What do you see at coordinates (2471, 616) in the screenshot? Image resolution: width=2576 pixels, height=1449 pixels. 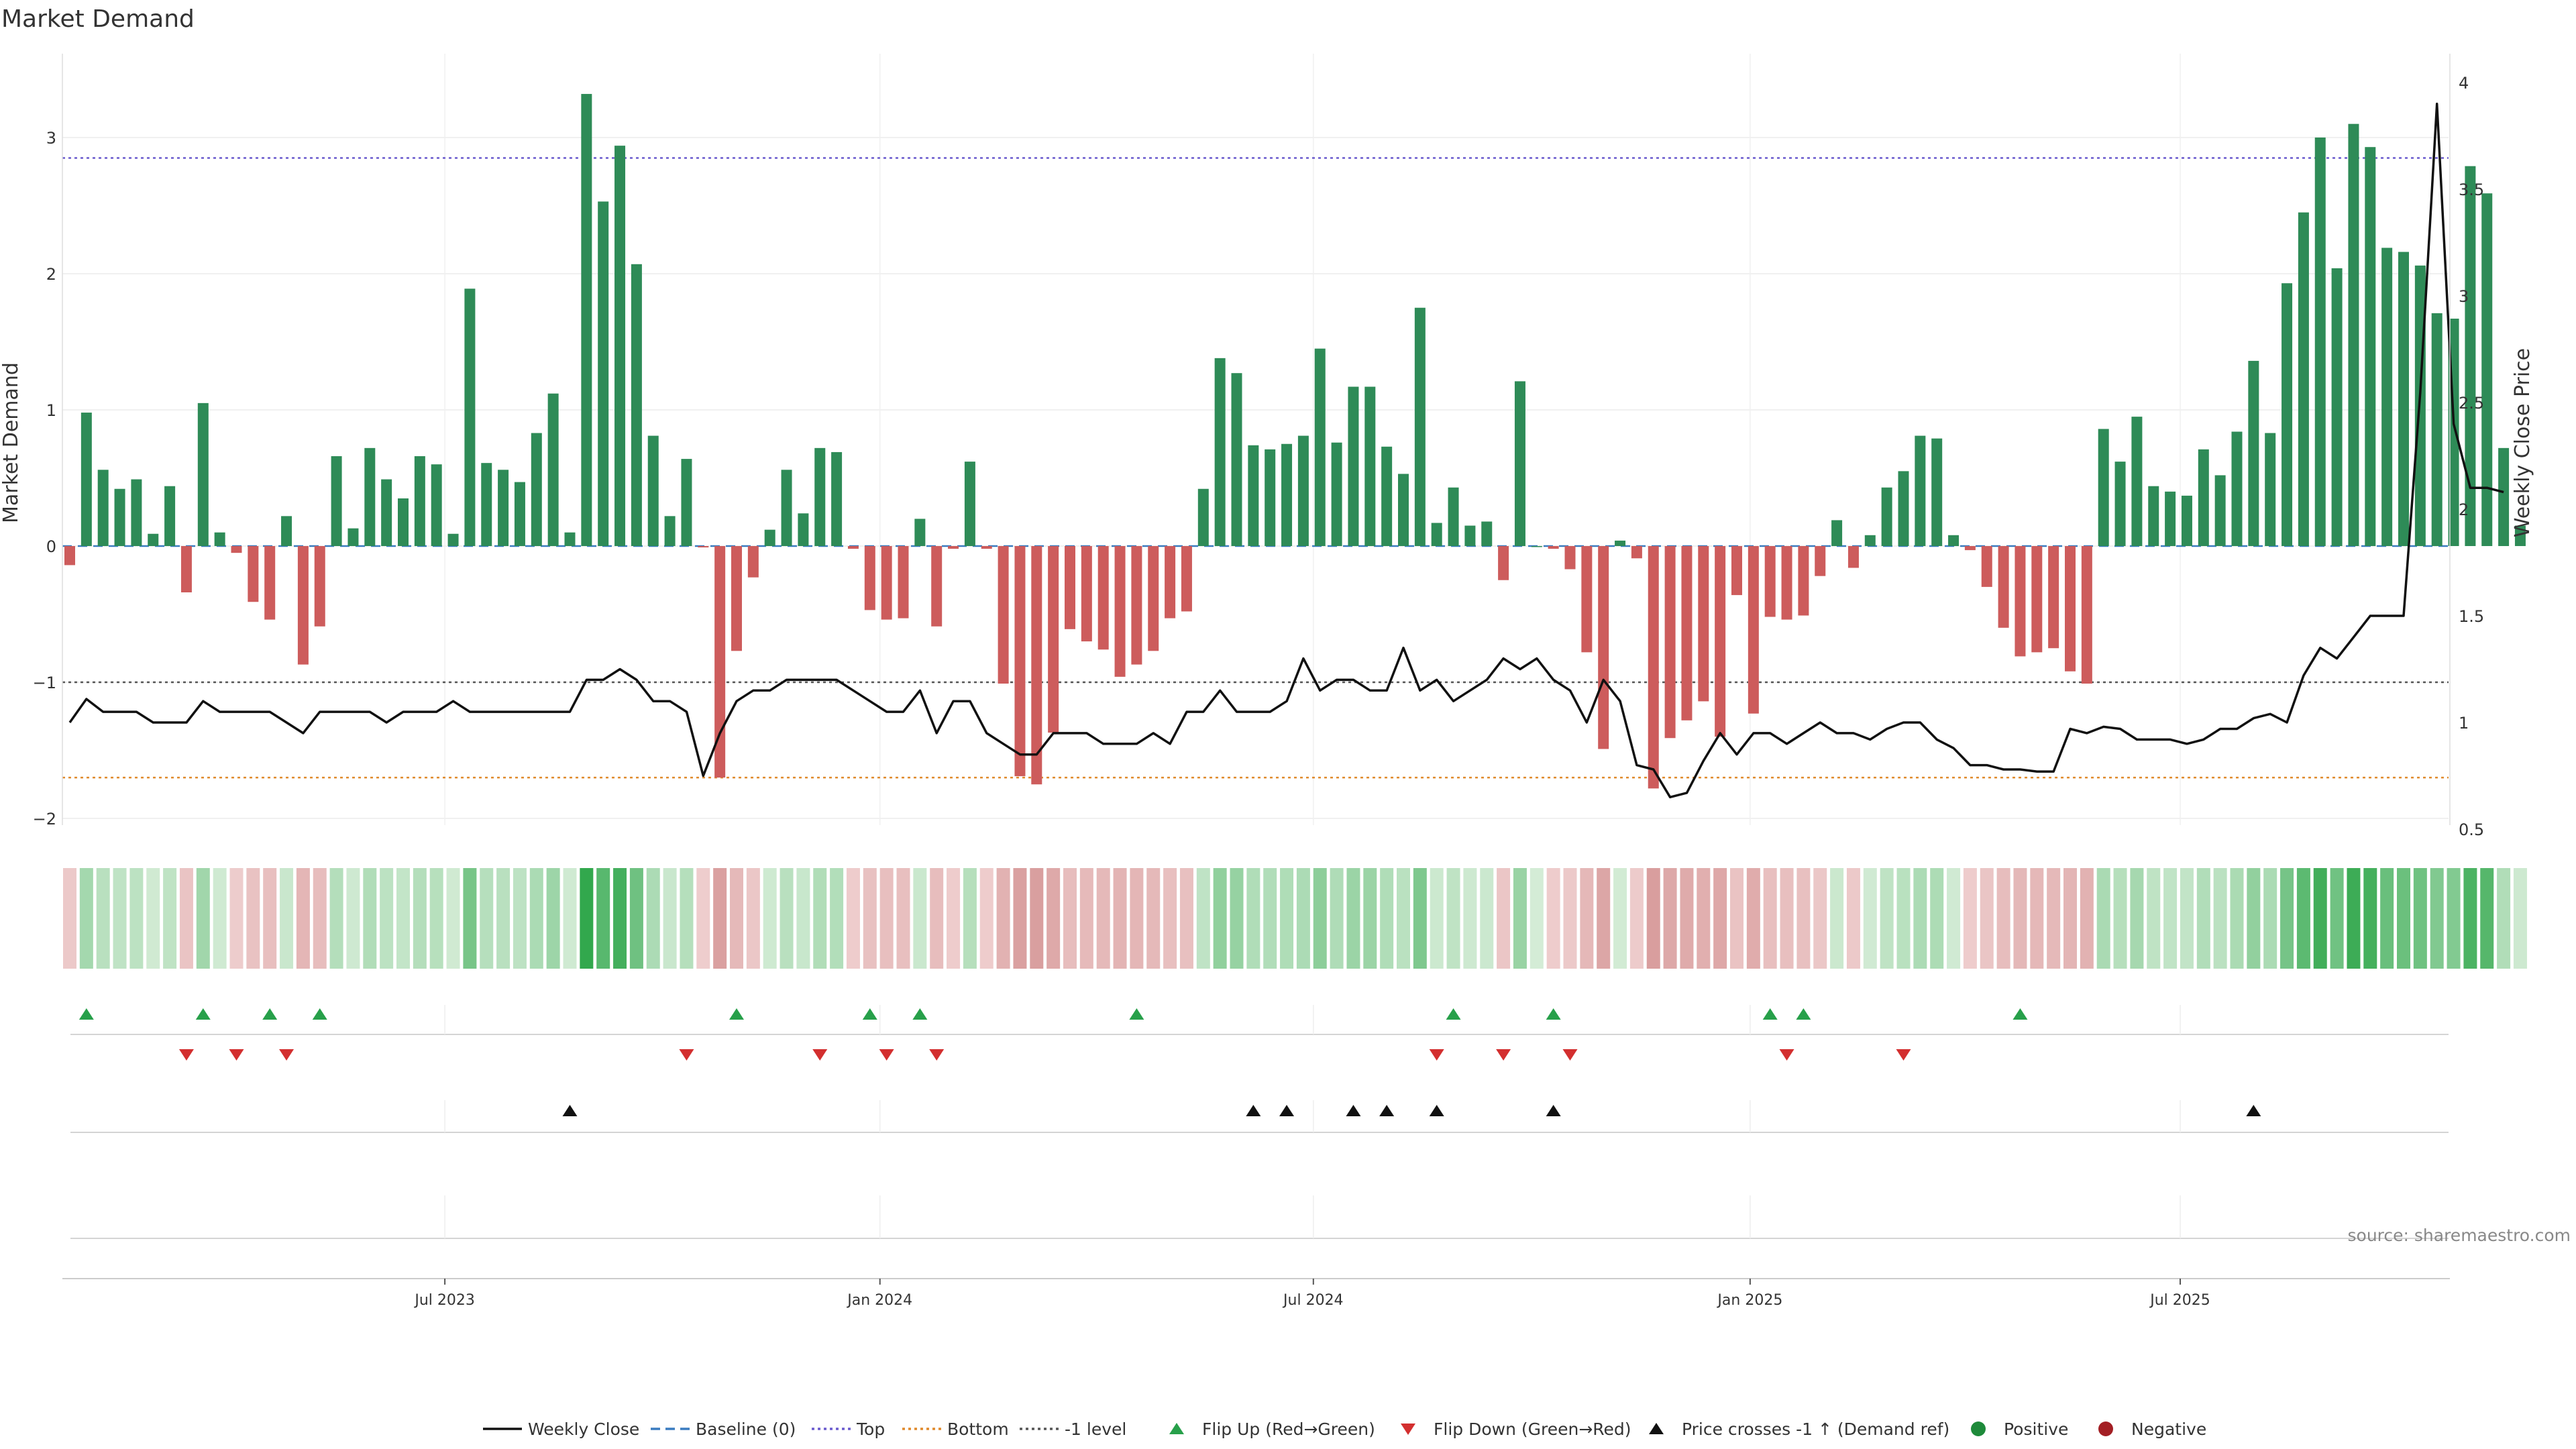 I see `y2-tick-label: 1.5` at bounding box center [2471, 616].